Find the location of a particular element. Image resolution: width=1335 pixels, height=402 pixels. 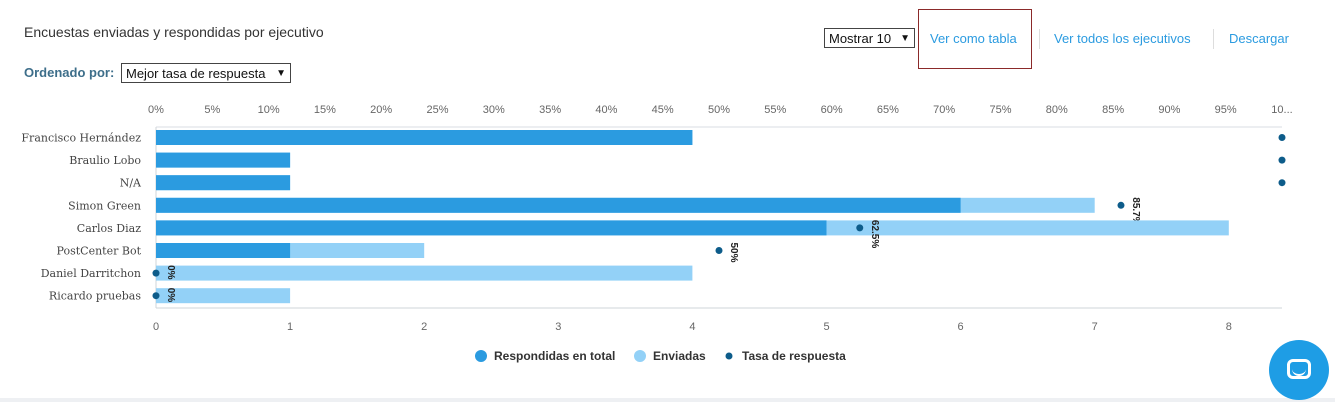

top-tick-label: 5% is located at coordinates (212, 110).